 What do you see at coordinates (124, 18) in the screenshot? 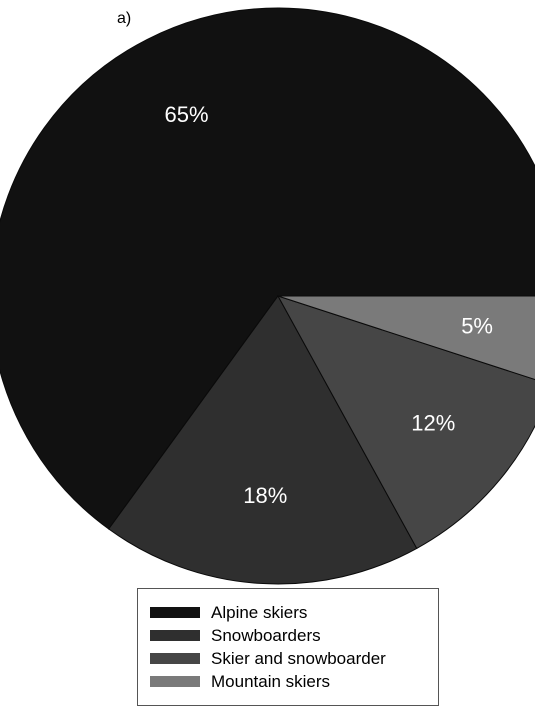
I see `panel-label: a)` at bounding box center [124, 18].